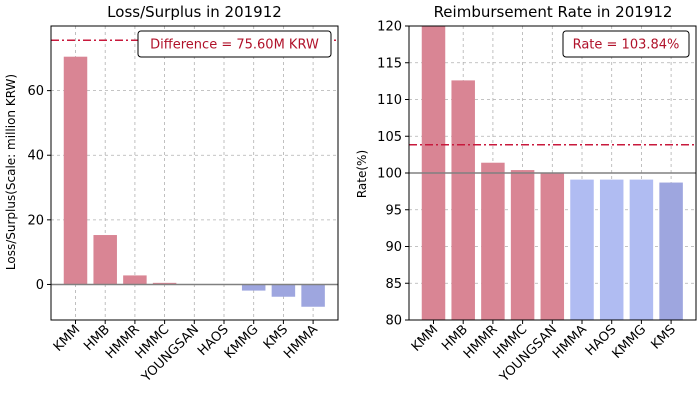  I want to click on difference-annotation: Difference = 75.60M KRW, so click(234, 45).